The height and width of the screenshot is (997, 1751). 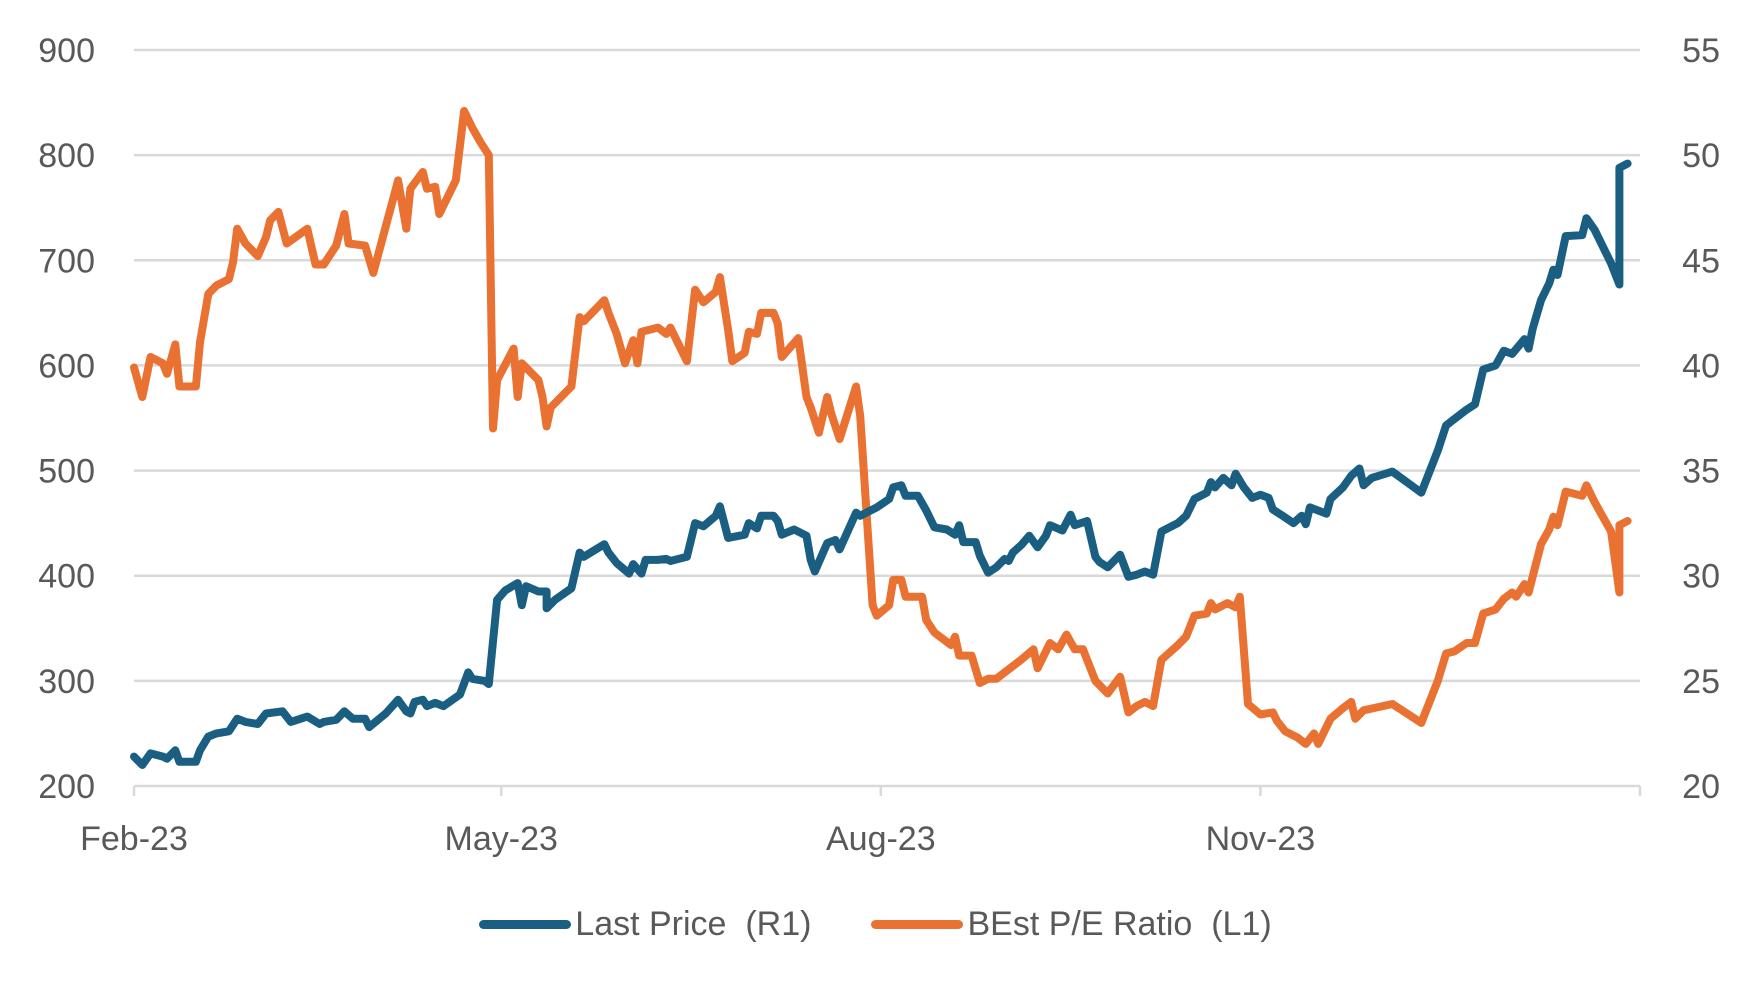 What do you see at coordinates (693, 924) in the screenshot?
I see `legend-label-last-price: Last Price (R1)` at bounding box center [693, 924].